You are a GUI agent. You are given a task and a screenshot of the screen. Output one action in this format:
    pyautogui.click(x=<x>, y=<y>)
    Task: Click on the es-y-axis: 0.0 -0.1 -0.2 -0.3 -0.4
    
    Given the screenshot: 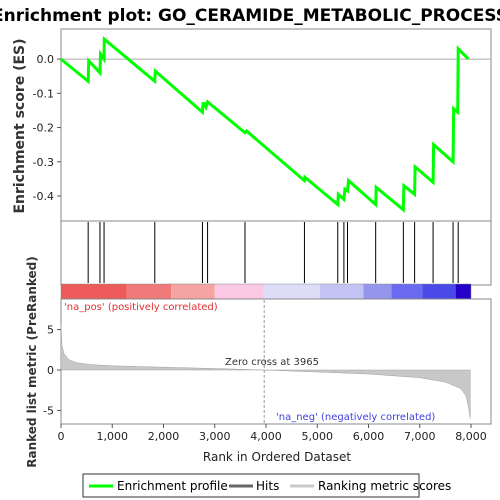 What is the action you would take?
    pyautogui.click(x=47, y=128)
    